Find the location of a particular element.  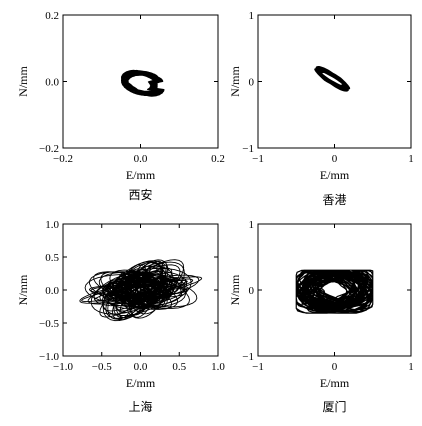

caption-xiamen: 厦门 is located at coordinates (334, 406).